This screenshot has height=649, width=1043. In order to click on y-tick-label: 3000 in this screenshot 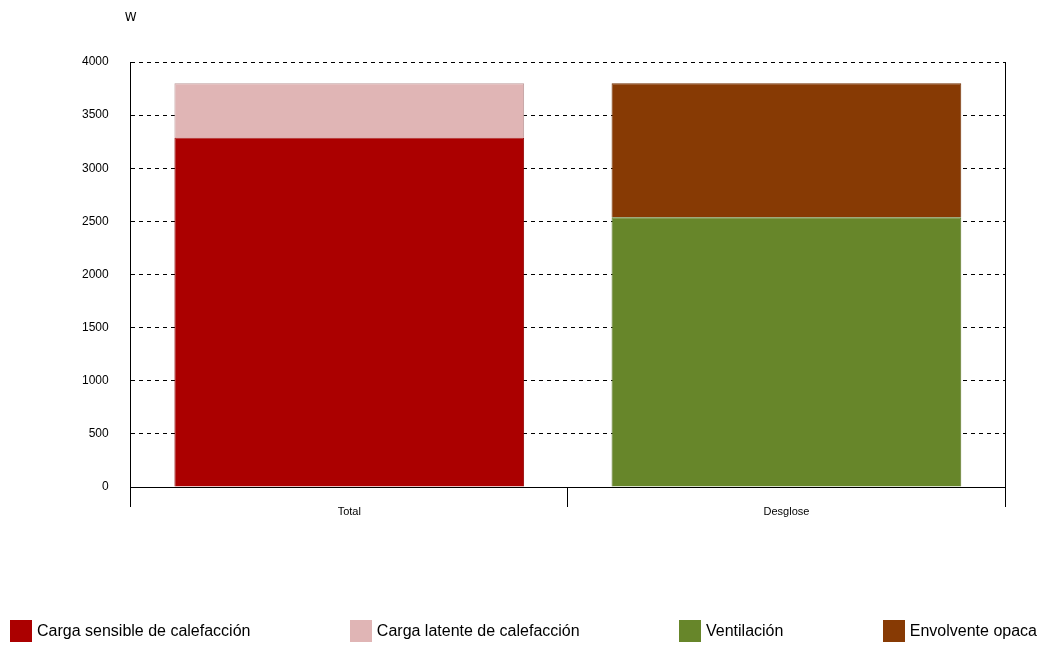, I will do `click(95, 167)`.